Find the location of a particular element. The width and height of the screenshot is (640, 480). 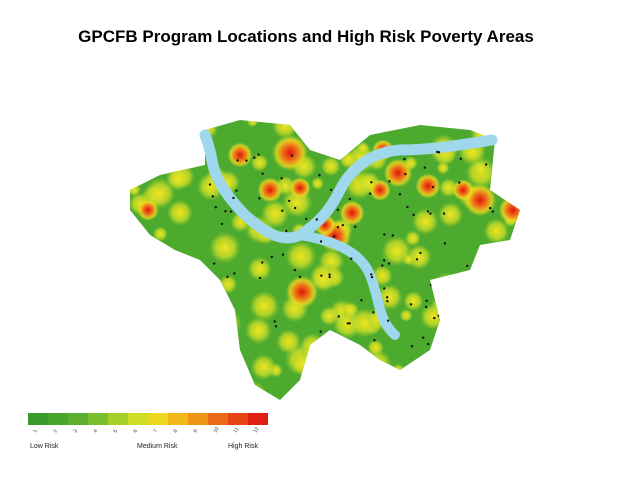

legend-label: High Risk is located at coordinates (243, 446).